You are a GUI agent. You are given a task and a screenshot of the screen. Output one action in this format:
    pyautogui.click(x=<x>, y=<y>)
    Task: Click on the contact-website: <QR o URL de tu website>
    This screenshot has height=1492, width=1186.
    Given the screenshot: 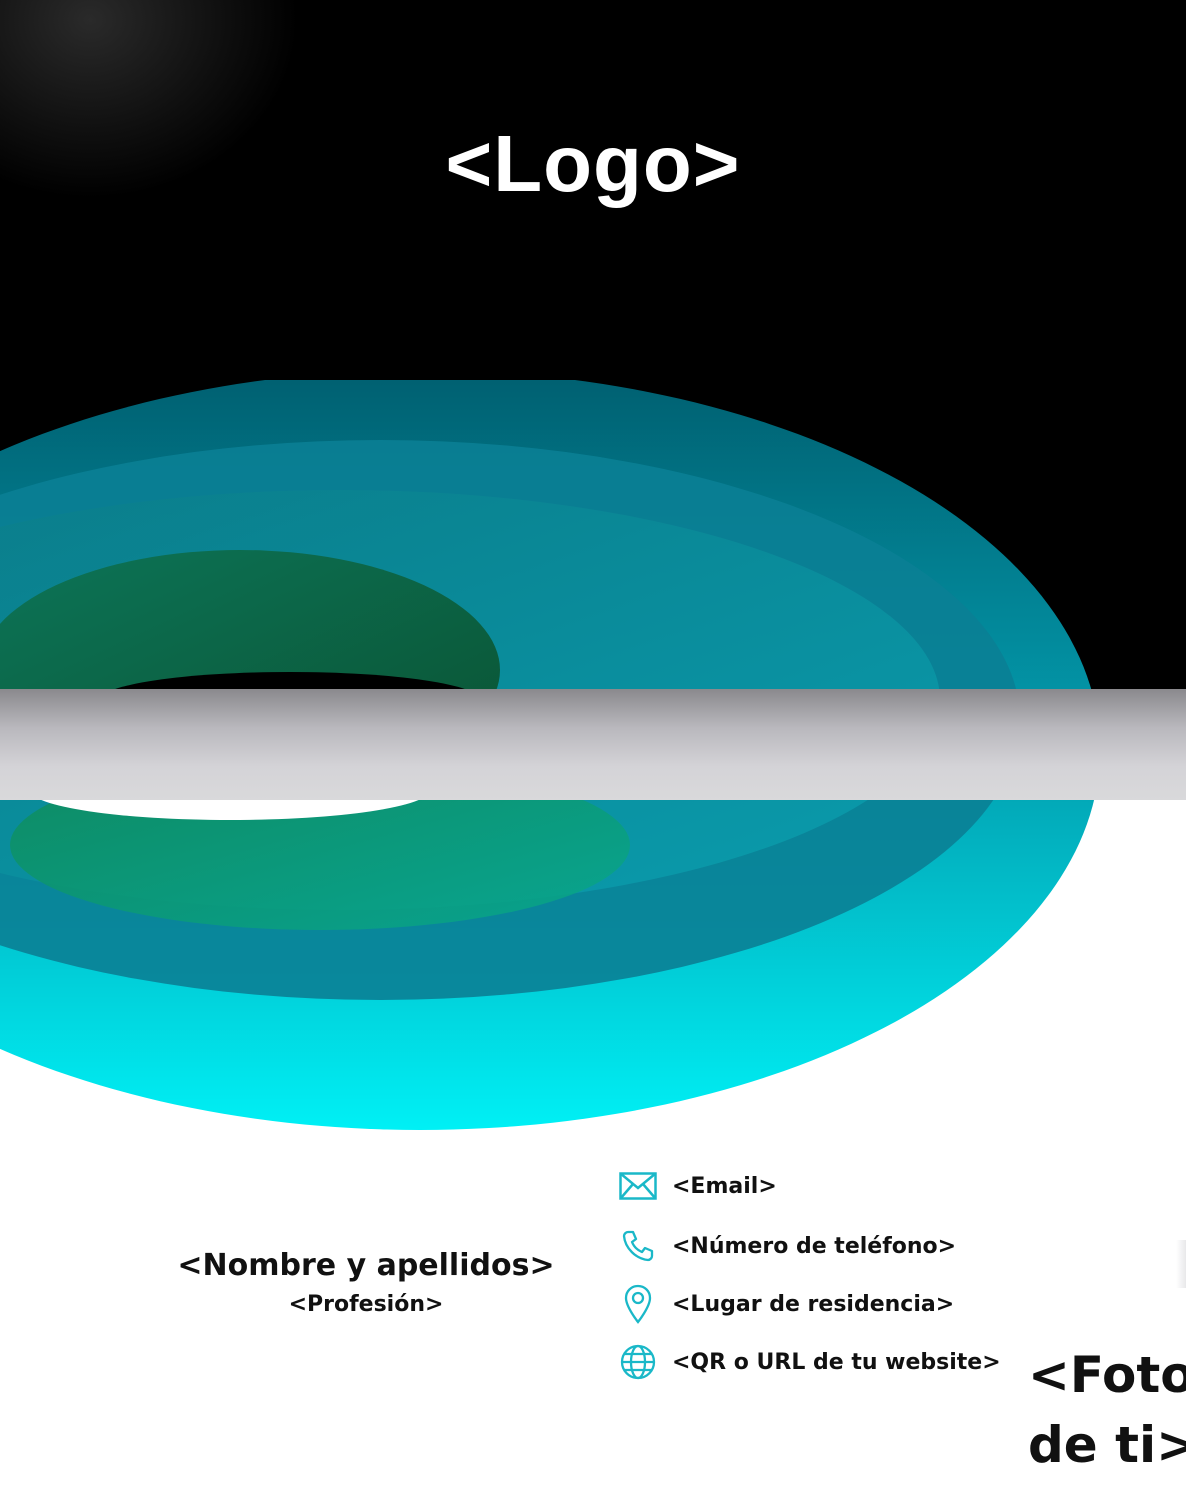 What is the action you would take?
    pyautogui.click(x=809, y=1362)
    